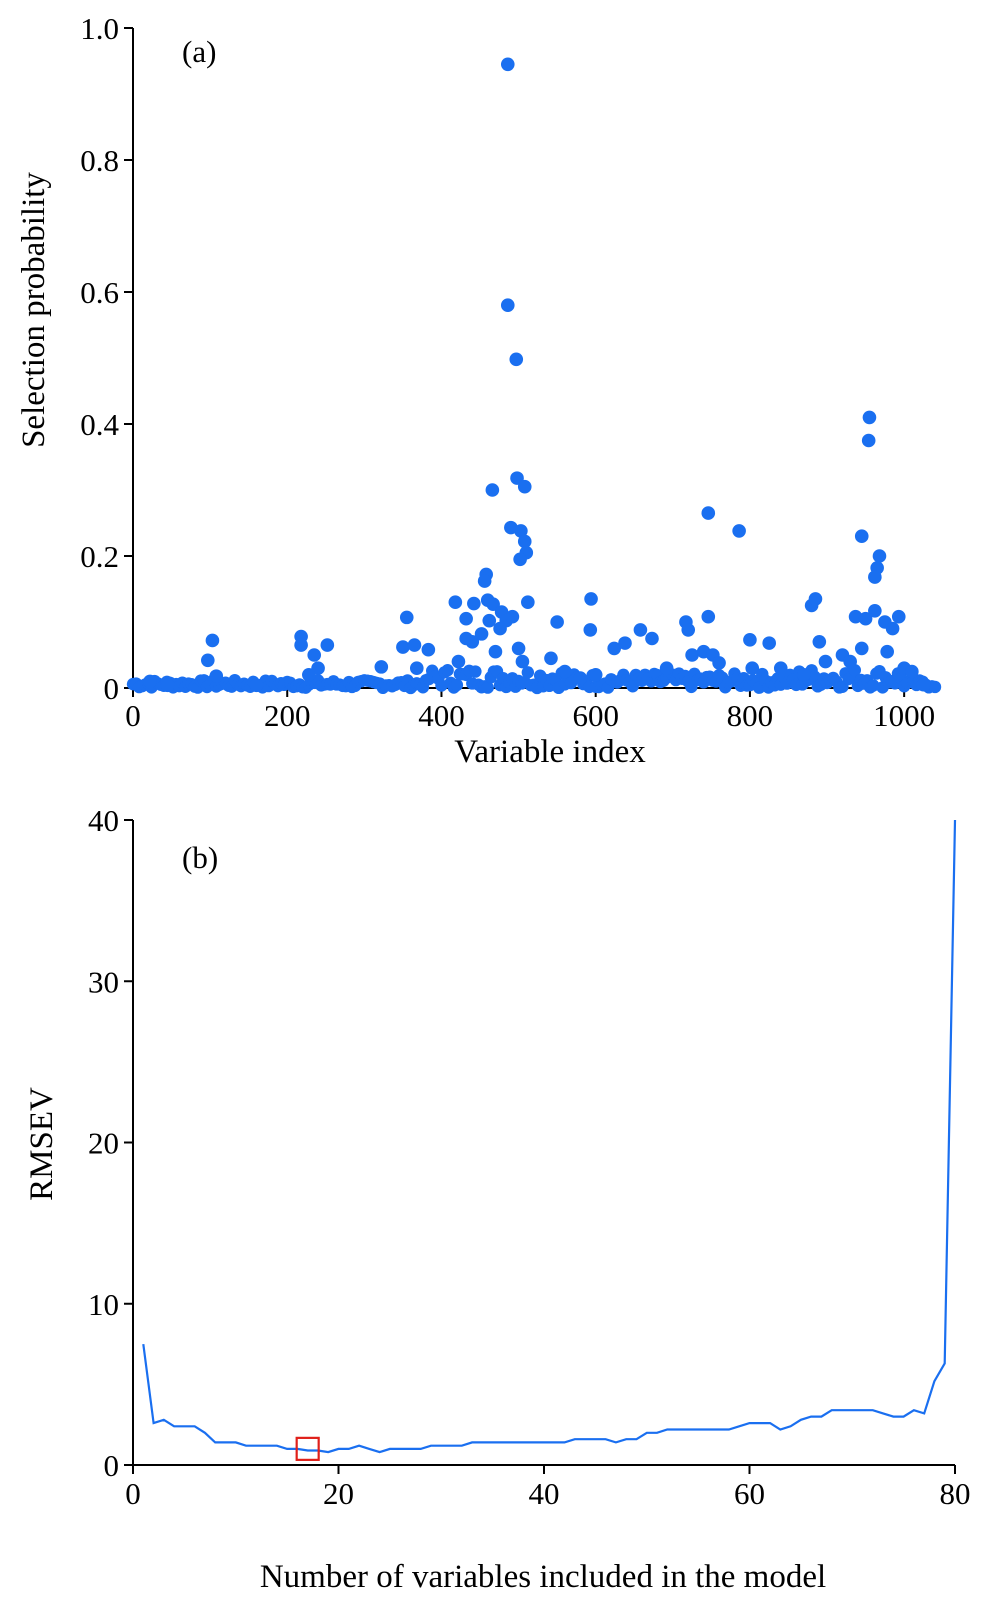  I want to click on panel-a-y-ticks: 0 0.2 0.4 0.6 0.8 1.0, so click(106, 358).